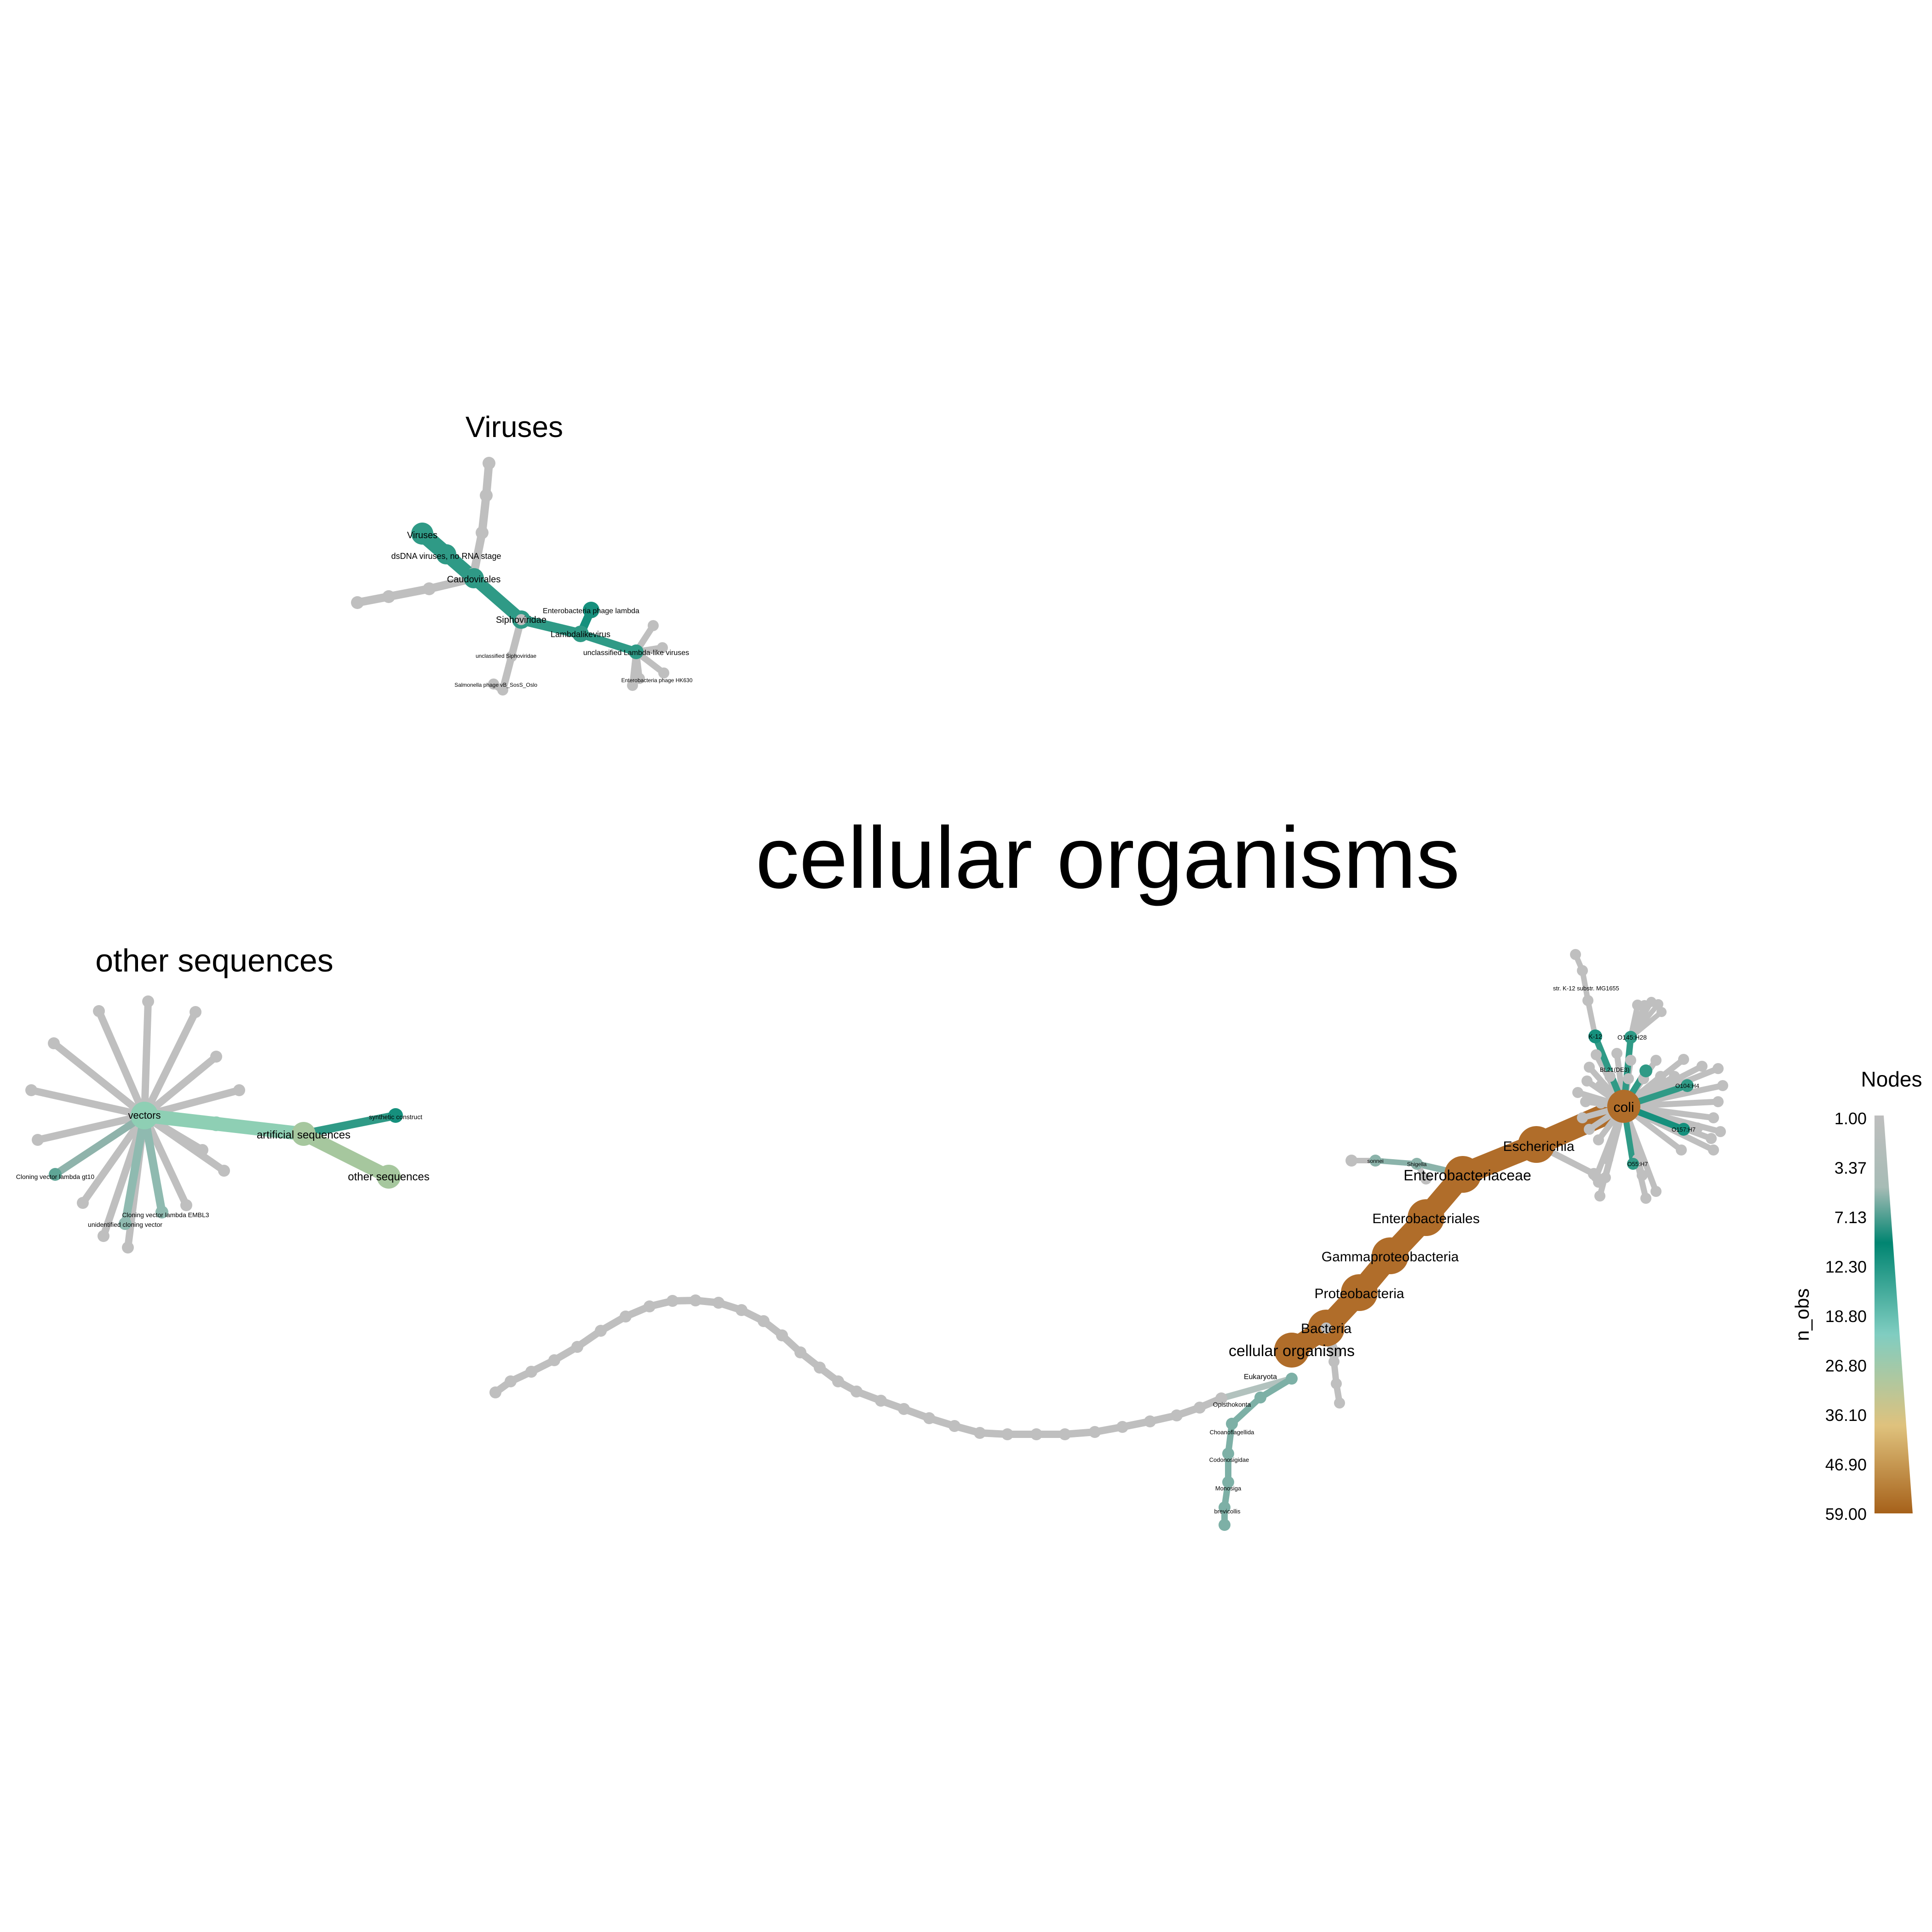 Image resolution: width=1932 pixels, height=1932 pixels. What do you see at coordinates (1623, 1107) in the screenshot?
I see `label-coli: coli` at bounding box center [1623, 1107].